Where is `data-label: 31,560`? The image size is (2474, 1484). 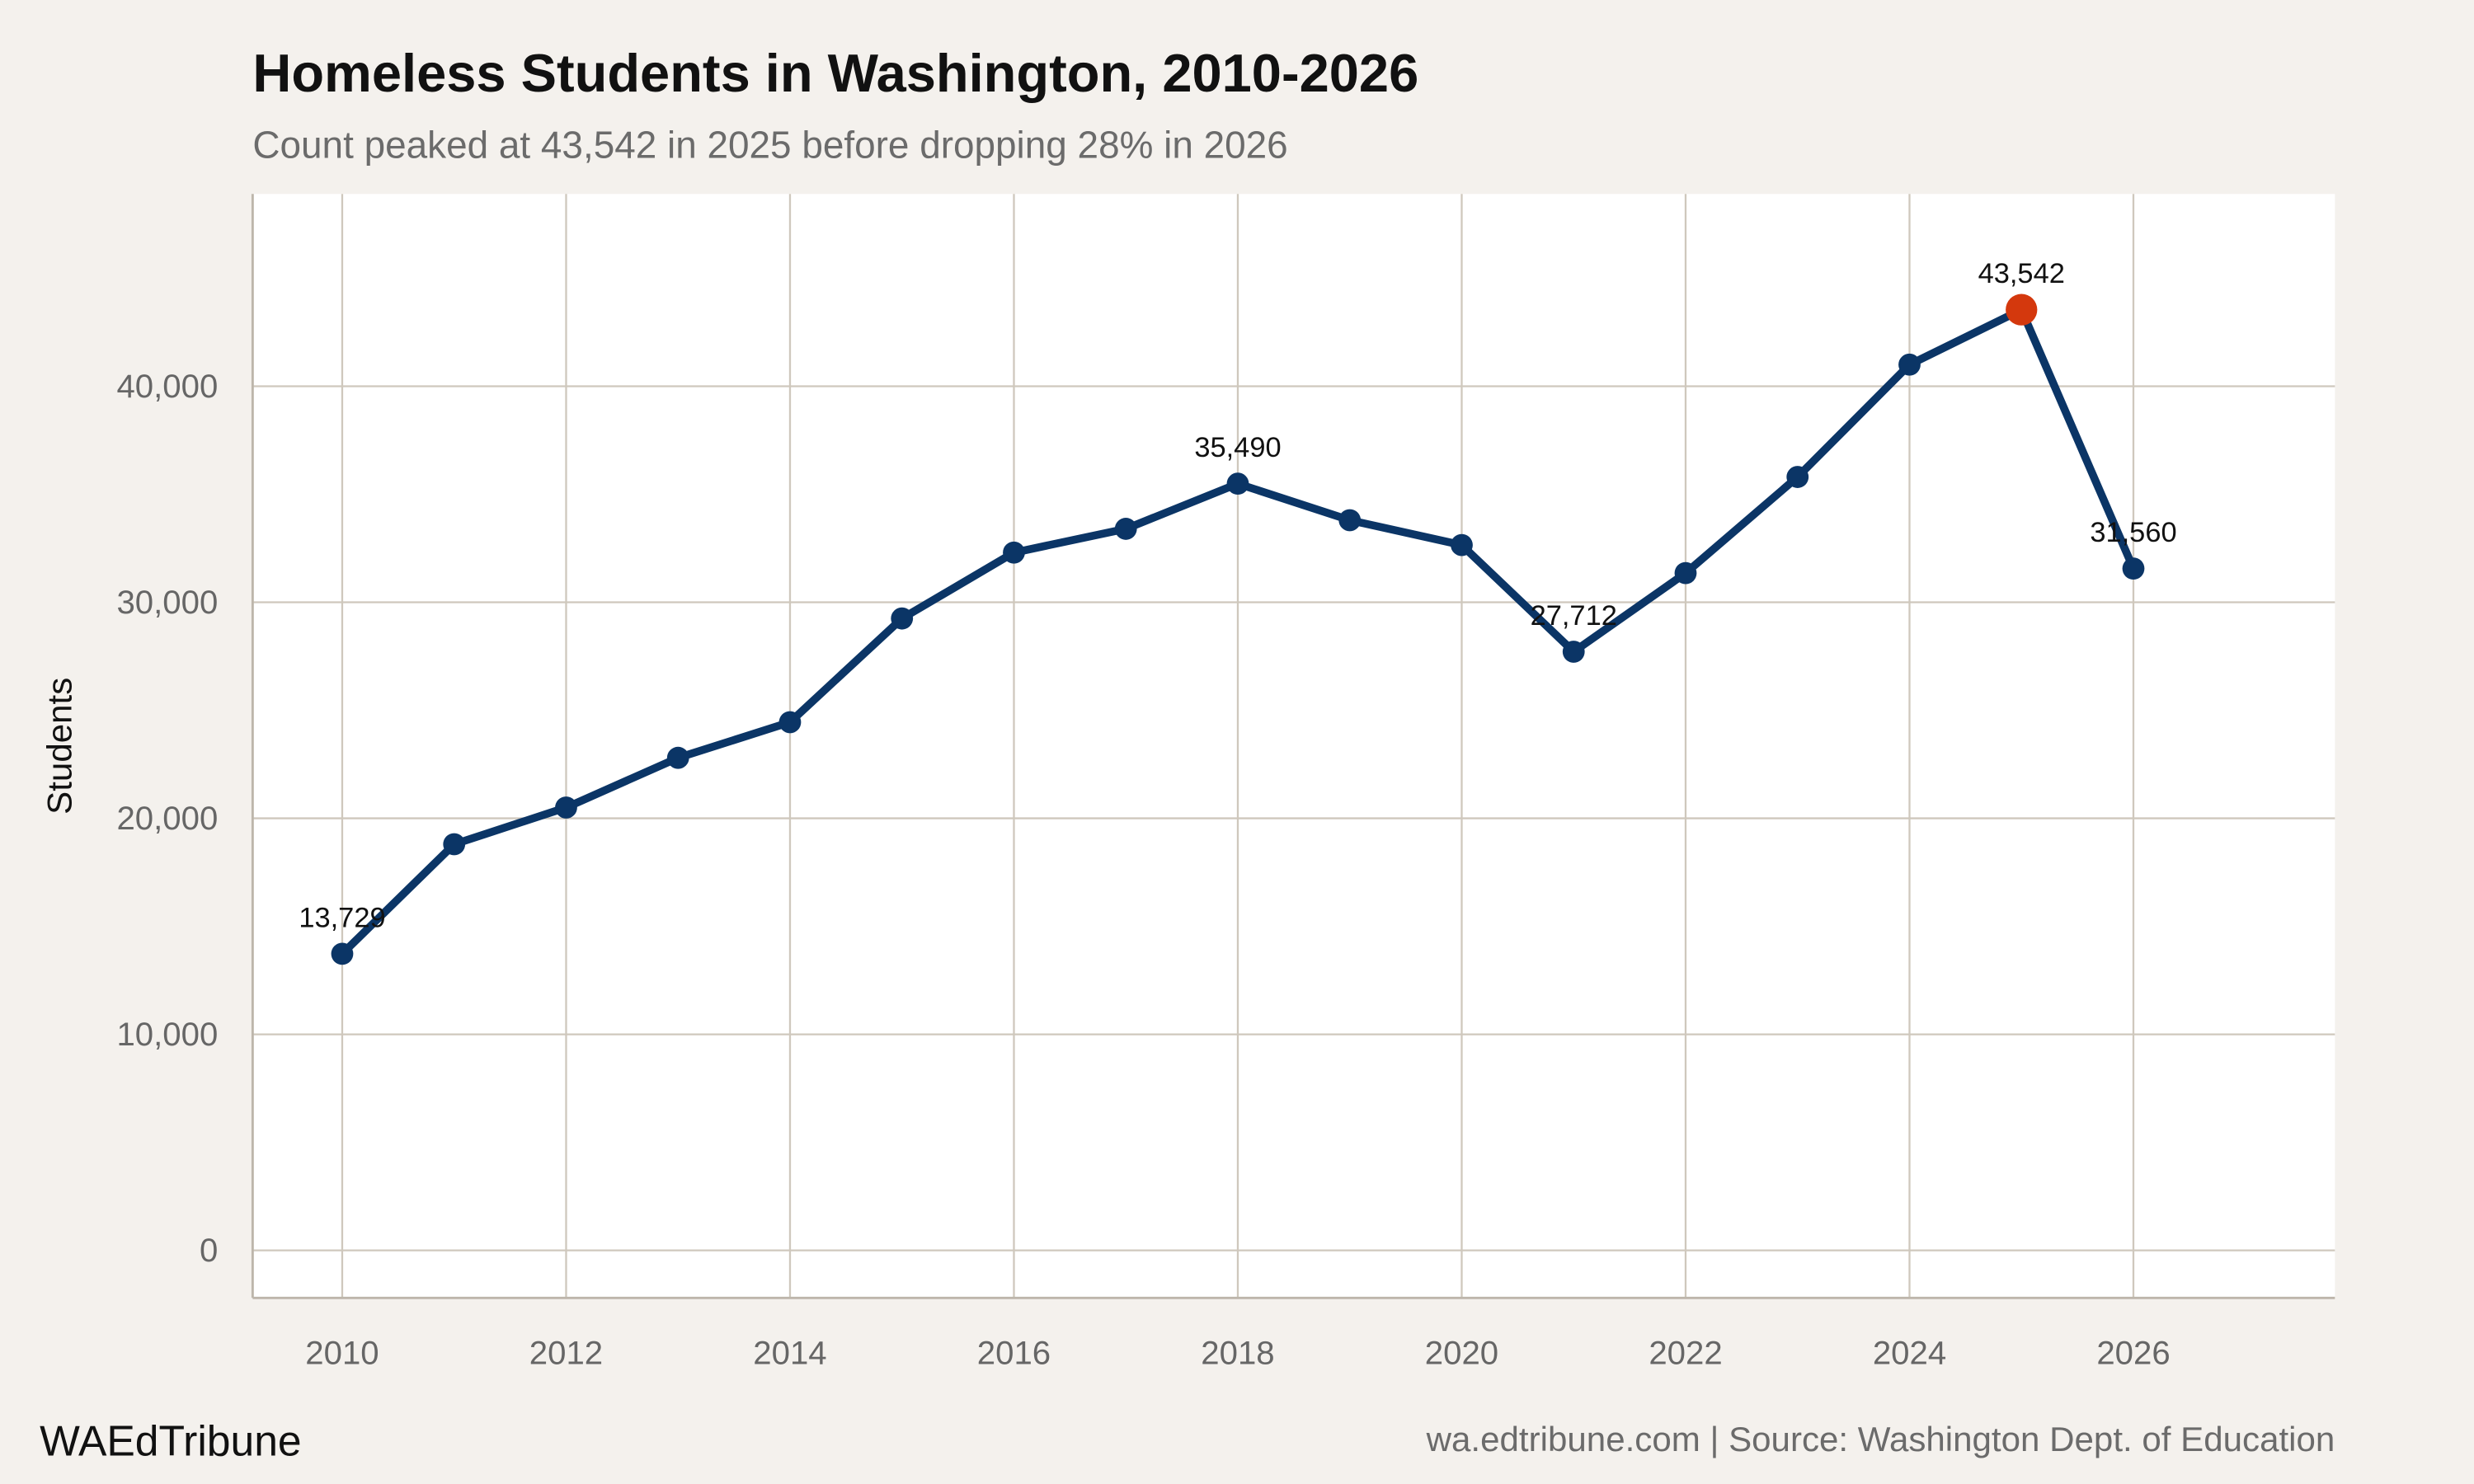
data-label: 31,560 is located at coordinates (2133, 532).